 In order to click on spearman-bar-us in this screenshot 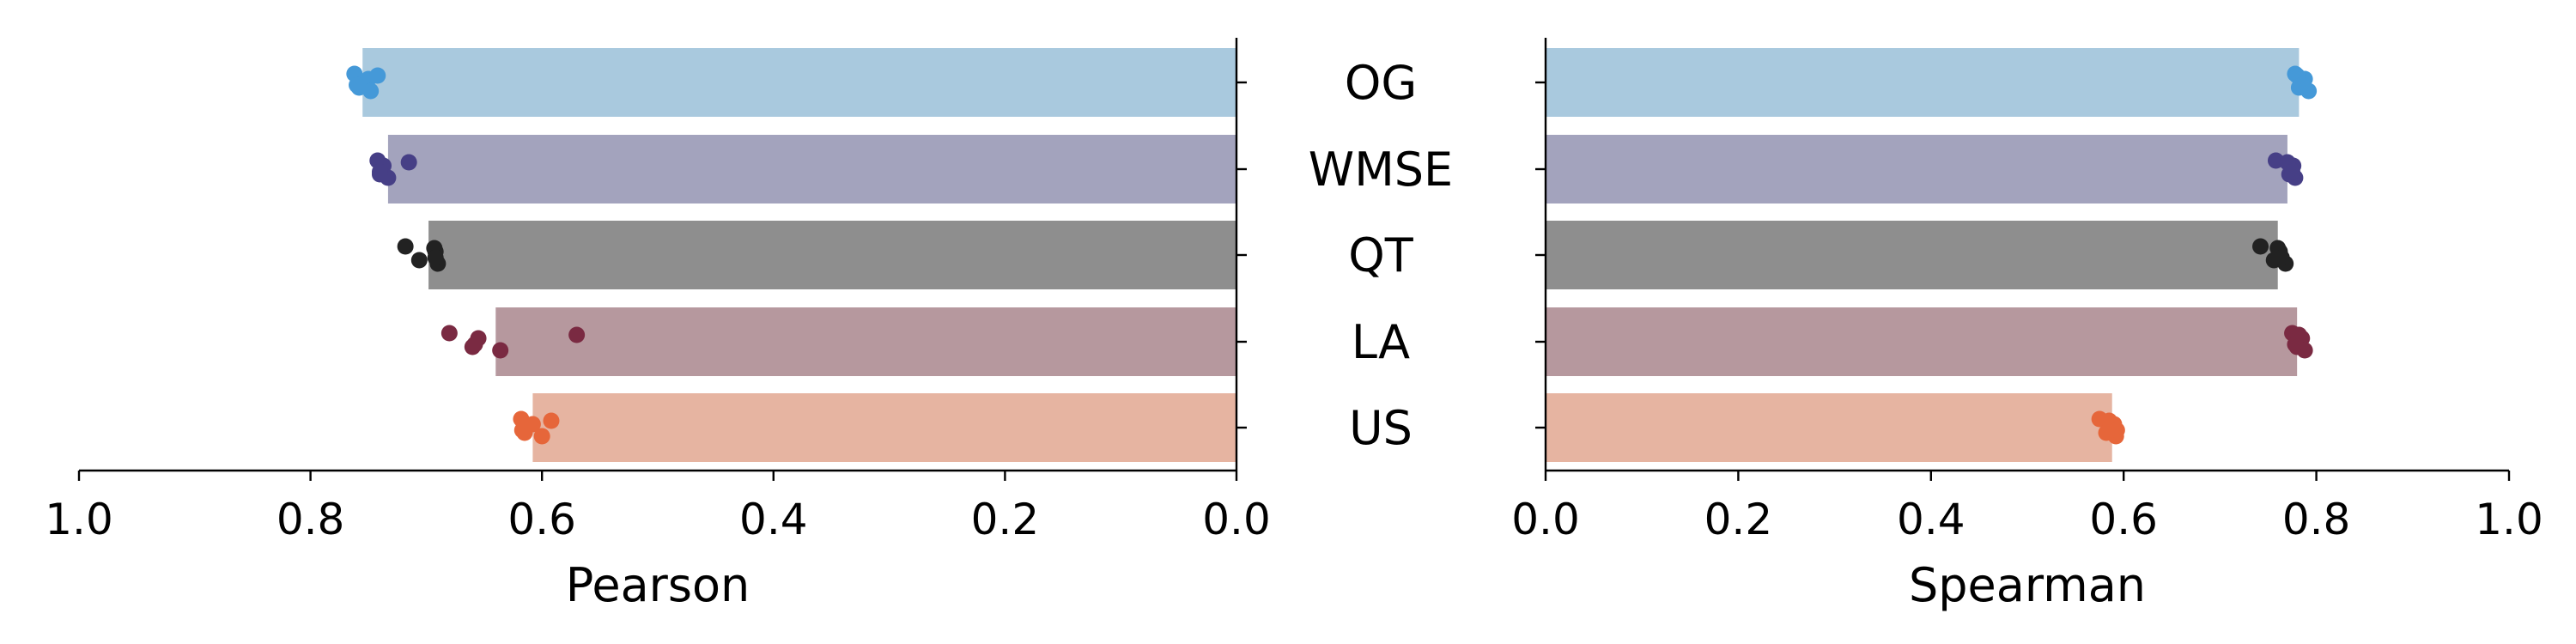, I will do `click(1829, 428)`.